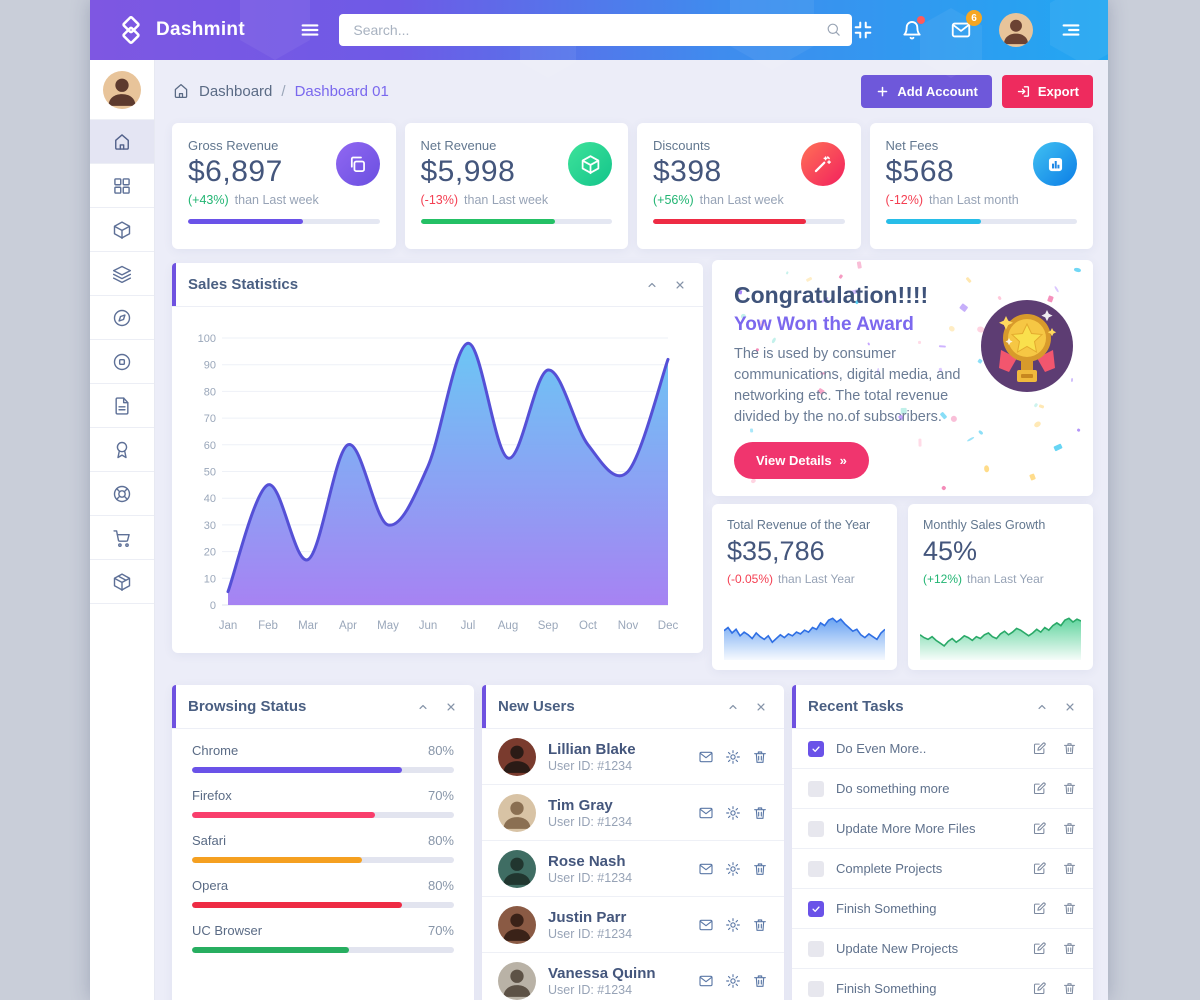 The height and width of the screenshot is (1000, 1200). I want to click on notifications-button, so click(913, 28).